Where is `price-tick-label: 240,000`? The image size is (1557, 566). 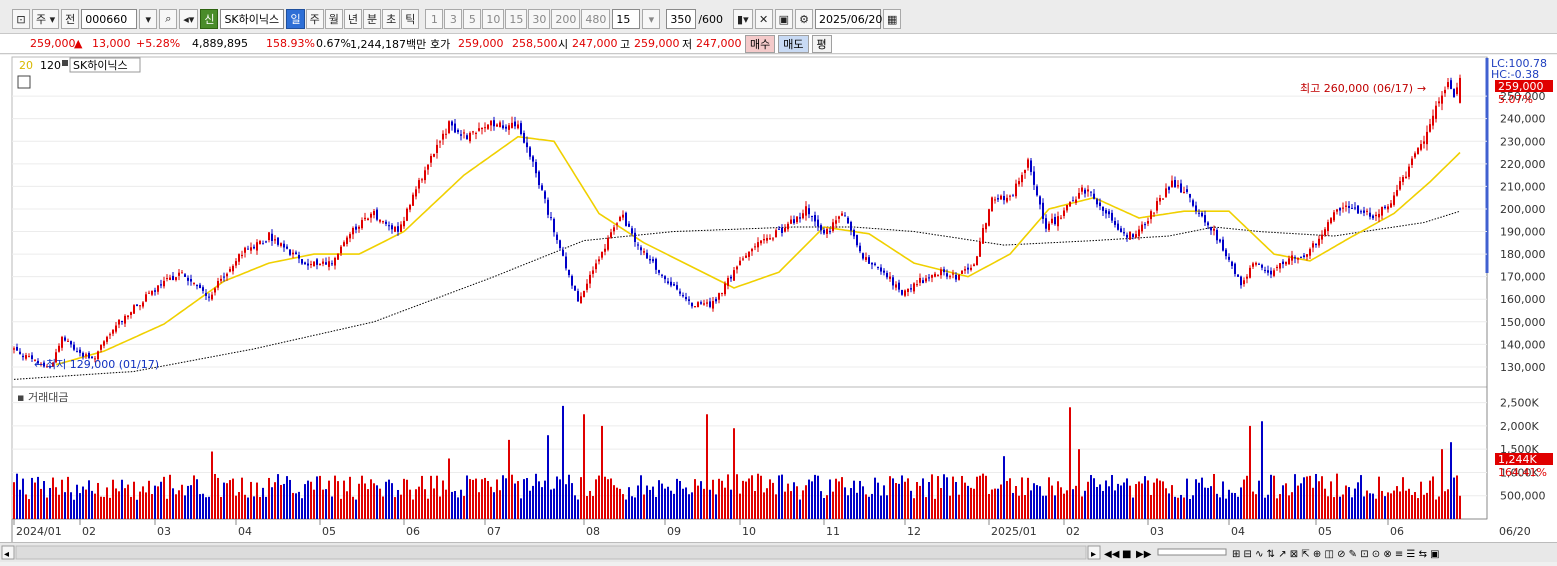 price-tick-label: 240,000 is located at coordinates (1523, 119).